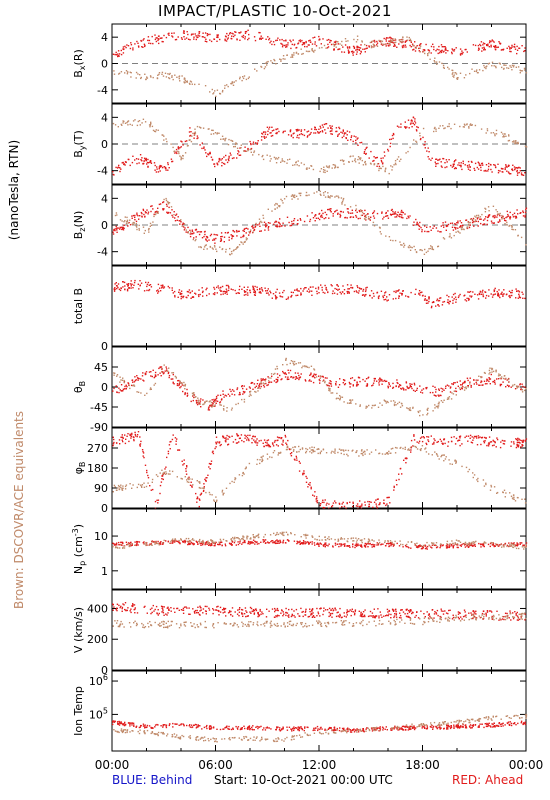 This screenshot has height=800, width=550. I want to click on y-tick-label: 1, so click(104, 571).